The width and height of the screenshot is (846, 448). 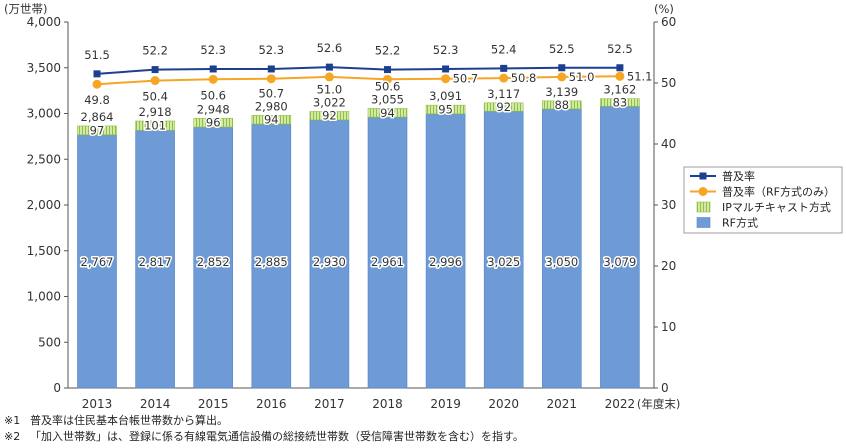 I want to click on bar-ip-multicast-2017, so click(x=329, y=116).